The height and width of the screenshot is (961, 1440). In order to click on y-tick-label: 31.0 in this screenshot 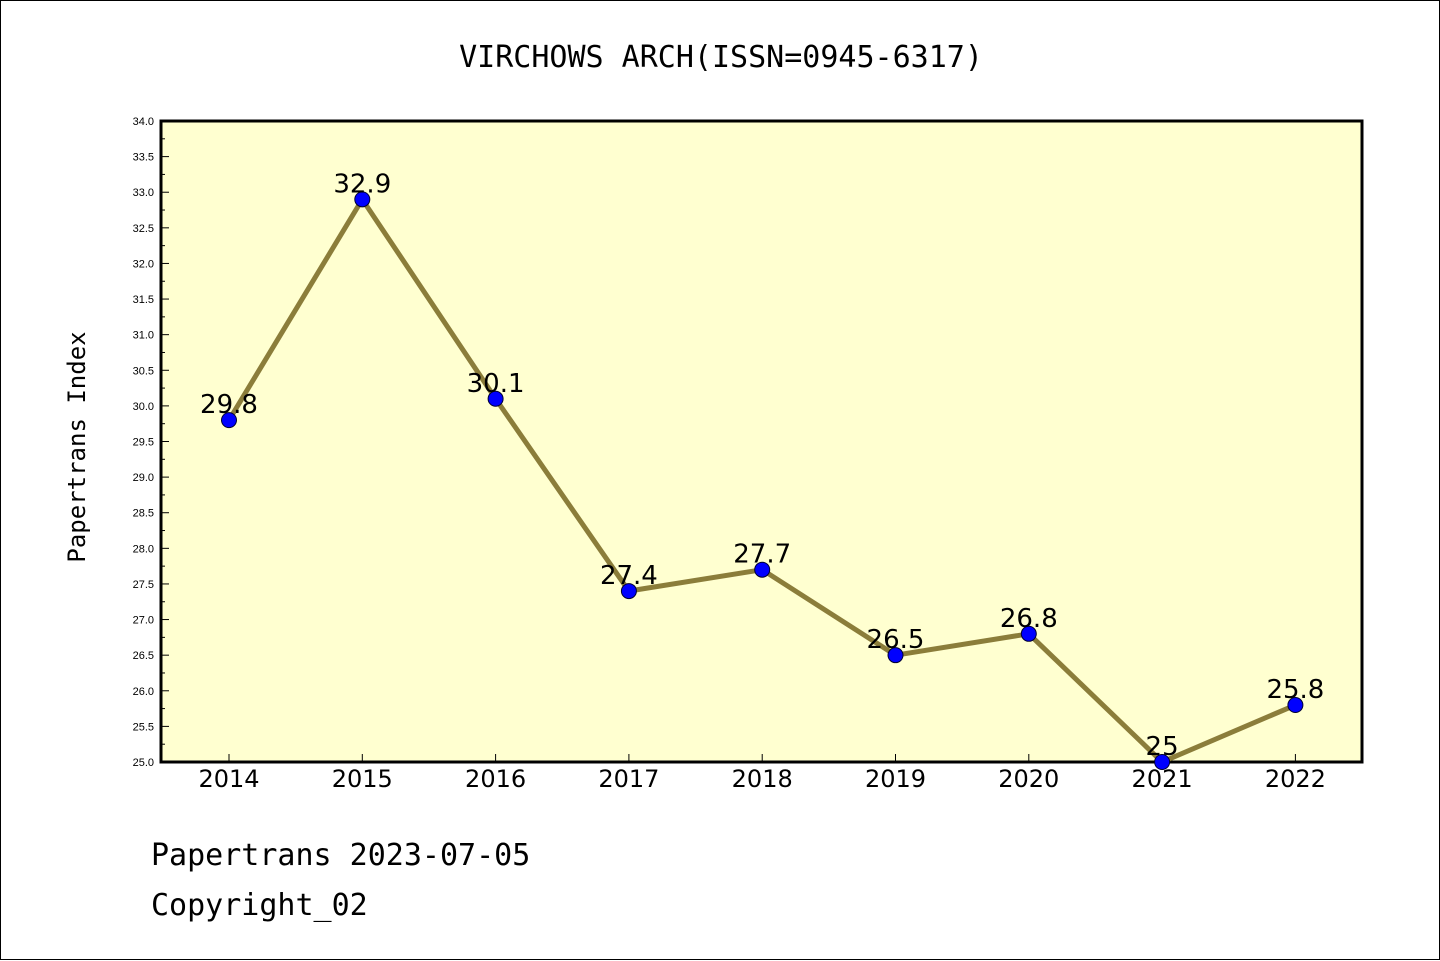, I will do `click(143, 336)`.